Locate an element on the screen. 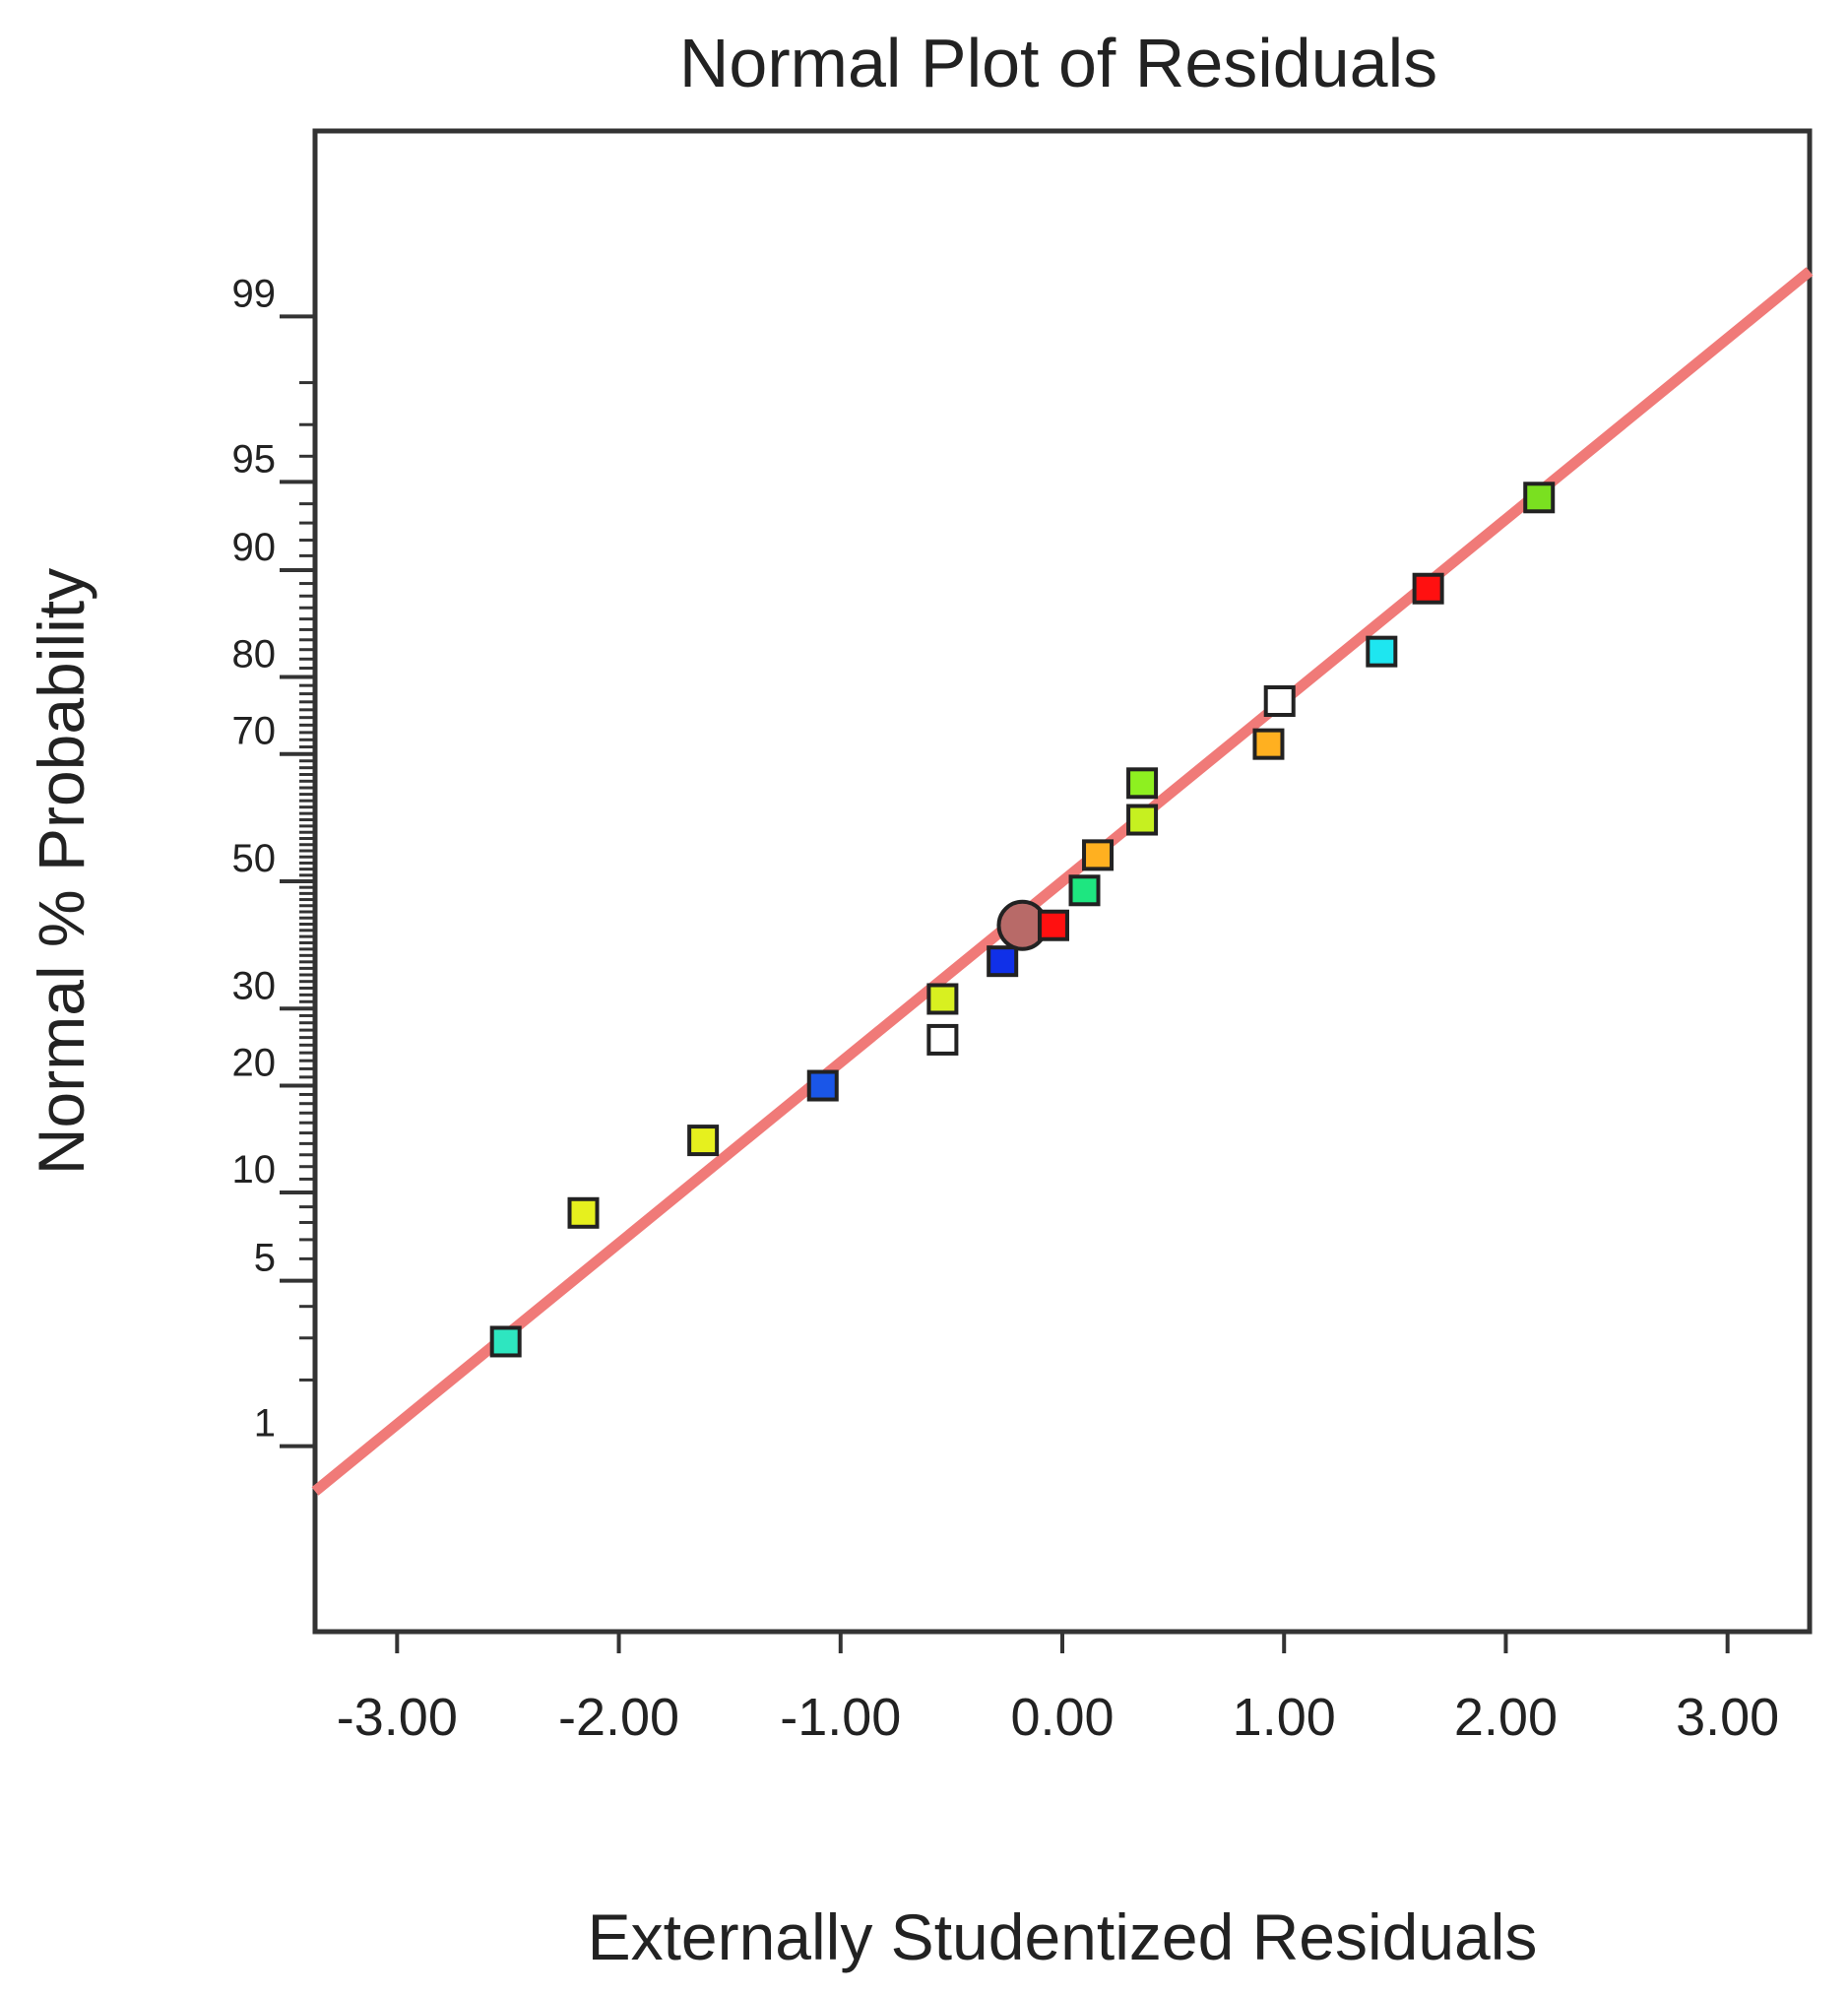  y-tick-label: 1 is located at coordinates (265, 1424).